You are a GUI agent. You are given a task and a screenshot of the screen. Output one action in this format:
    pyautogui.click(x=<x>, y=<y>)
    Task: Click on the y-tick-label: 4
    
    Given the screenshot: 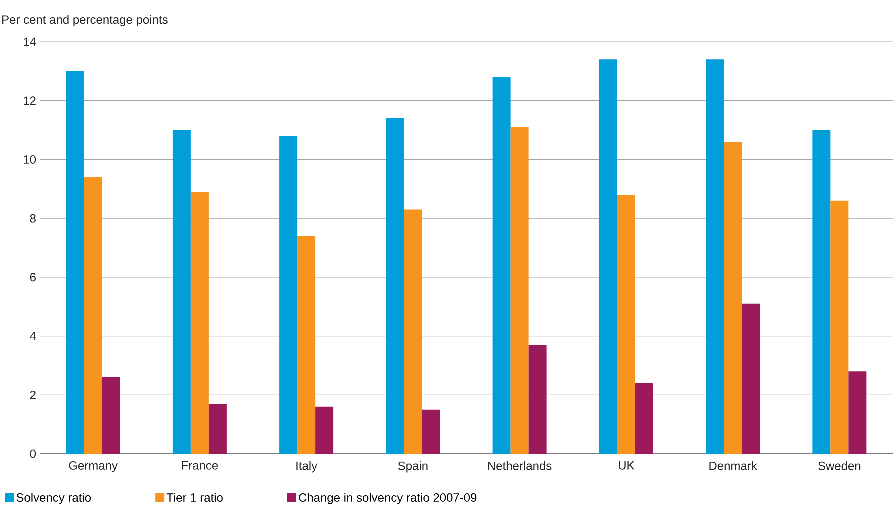 What is the action you would take?
    pyautogui.click(x=33, y=336)
    